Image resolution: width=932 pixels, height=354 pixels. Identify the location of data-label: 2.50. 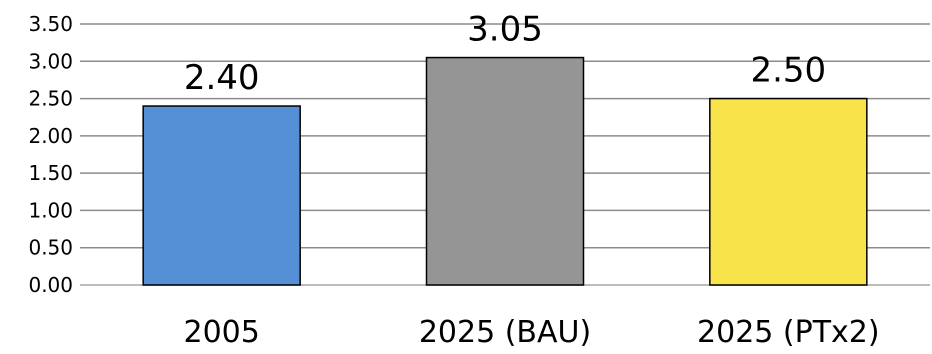
(788, 71).